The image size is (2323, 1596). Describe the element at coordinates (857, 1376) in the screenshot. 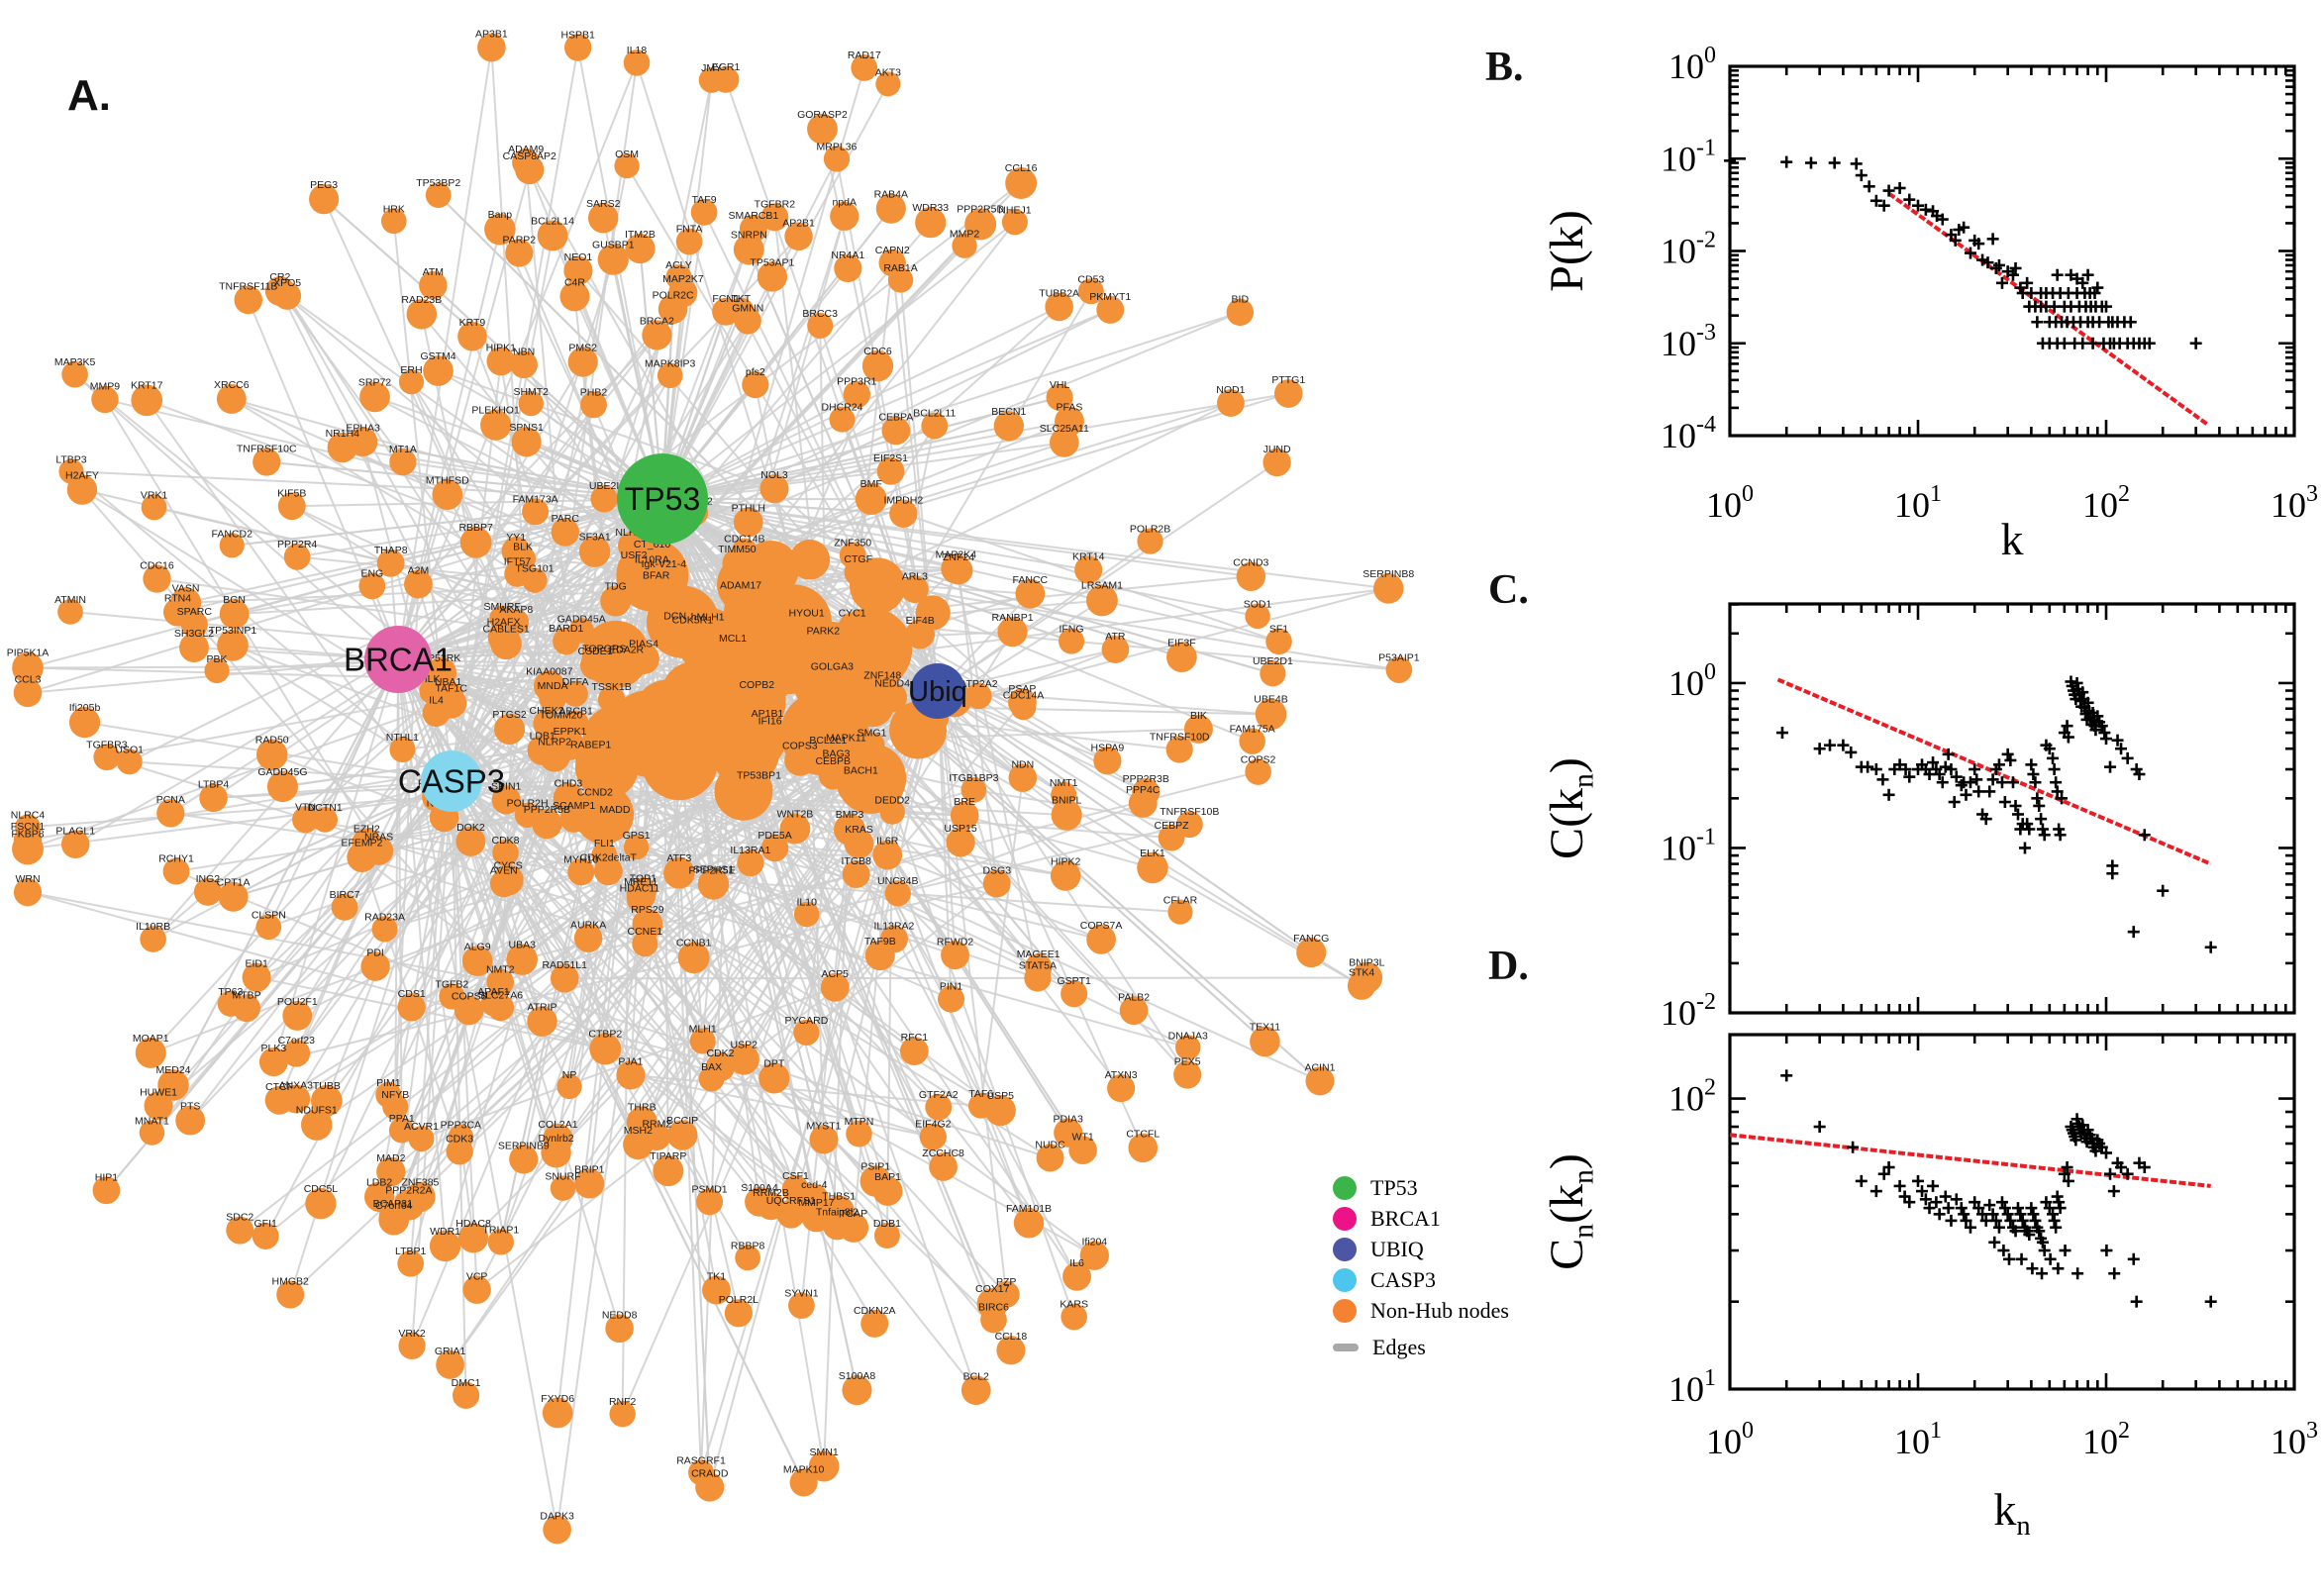

I see `gene-label: S100A8` at that location.